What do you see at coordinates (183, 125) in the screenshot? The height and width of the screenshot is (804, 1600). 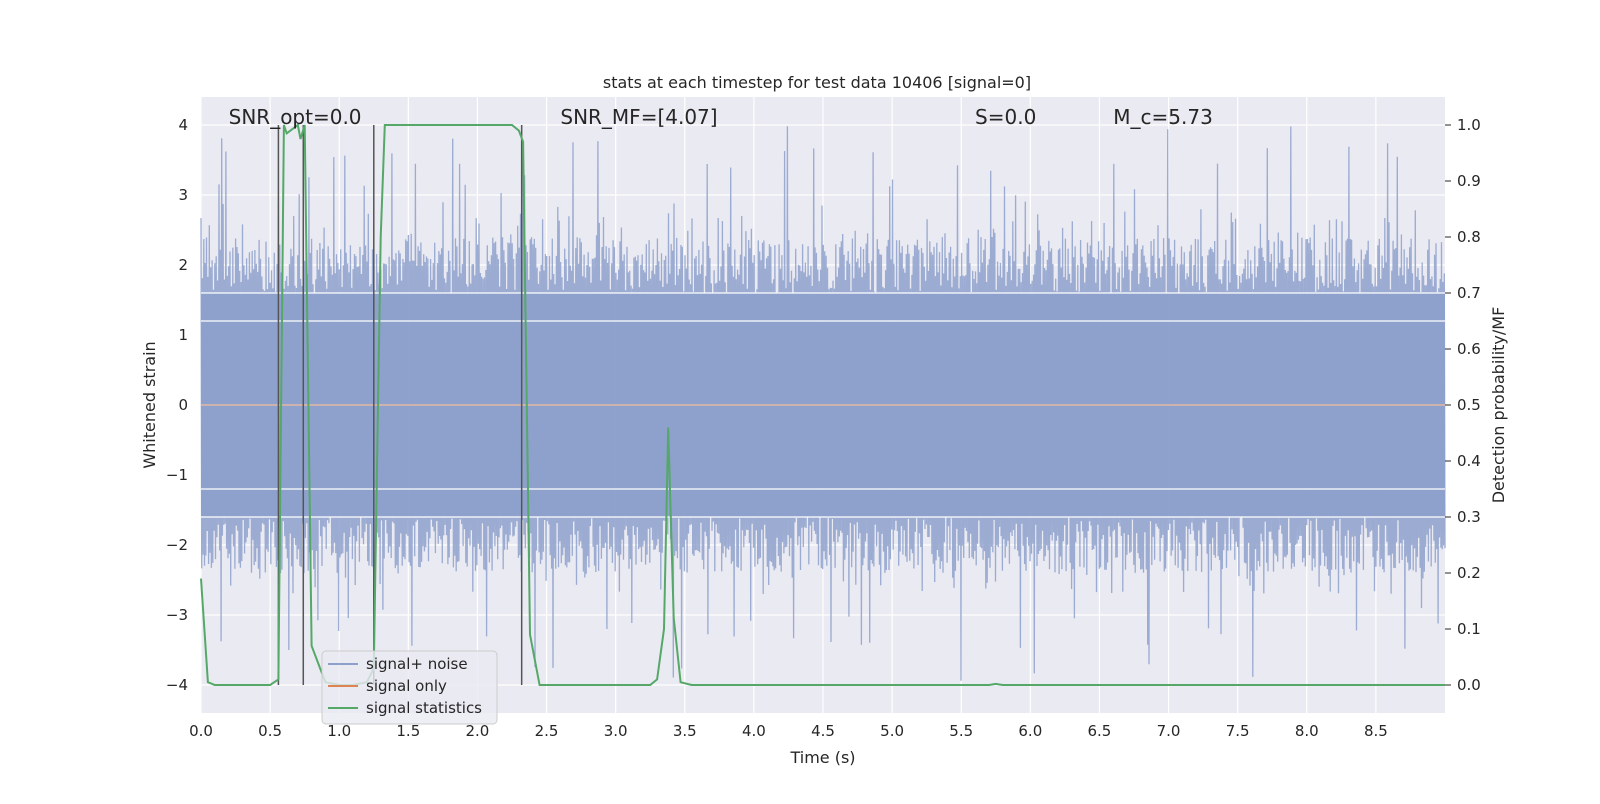 I see `y-left-tick-label: 4` at bounding box center [183, 125].